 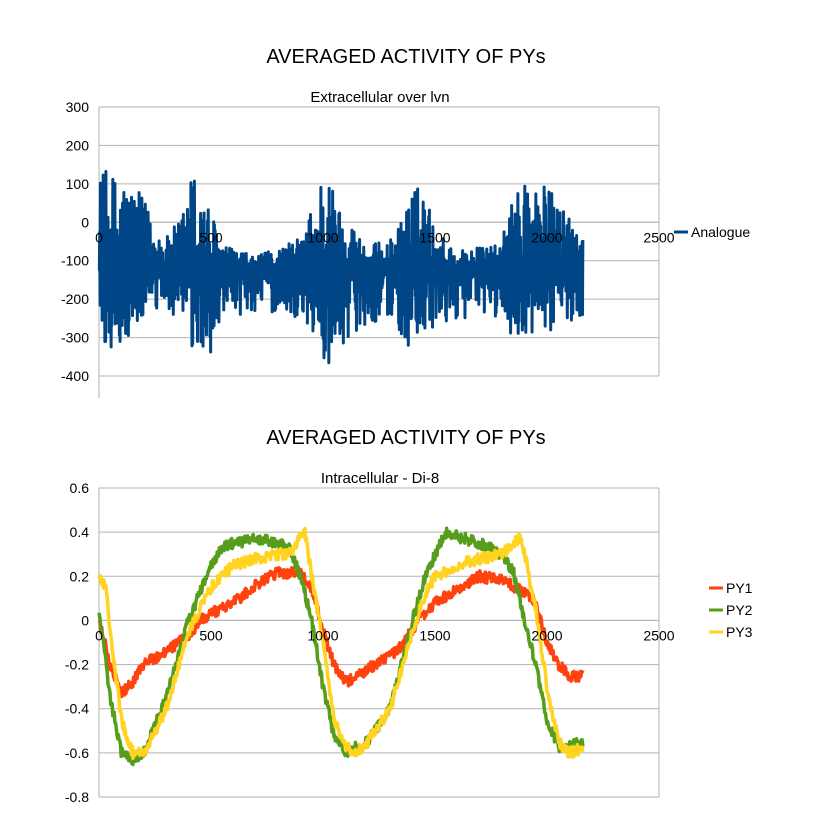 I want to click on chart-subtitle: Intracellular - Di-8, so click(x=380, y=478).